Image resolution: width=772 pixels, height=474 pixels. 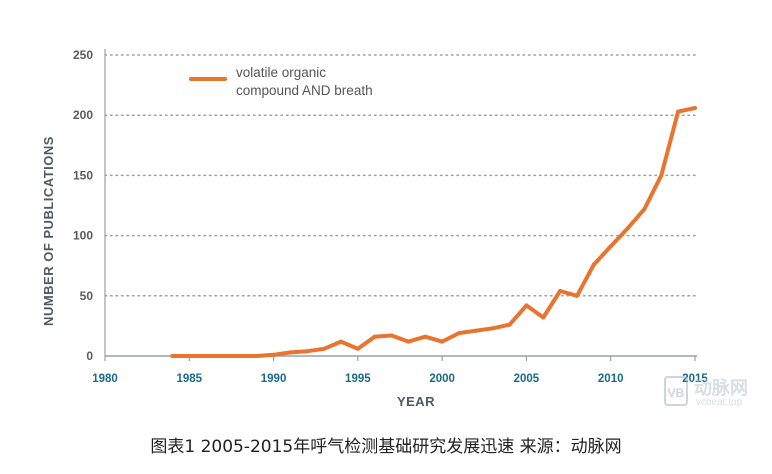 I want to click on x-tick-labels: 1980 1985 1990 1995 2000 2005 2010 2015, so click(x=400, y=370).